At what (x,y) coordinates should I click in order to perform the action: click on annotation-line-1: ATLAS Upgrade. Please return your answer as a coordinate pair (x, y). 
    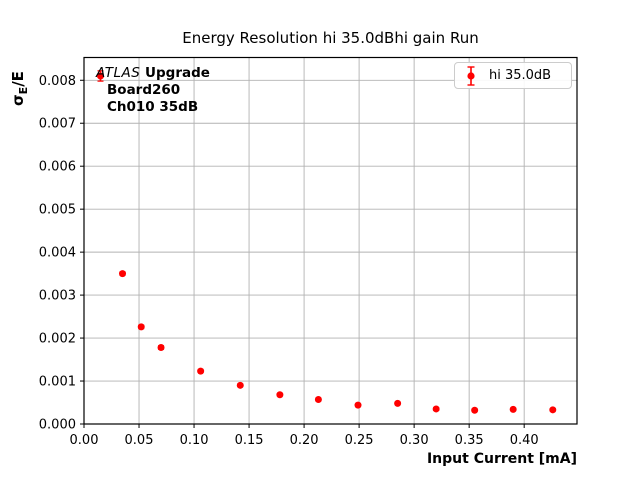
    Looking at the image, I should click on (153, 73).